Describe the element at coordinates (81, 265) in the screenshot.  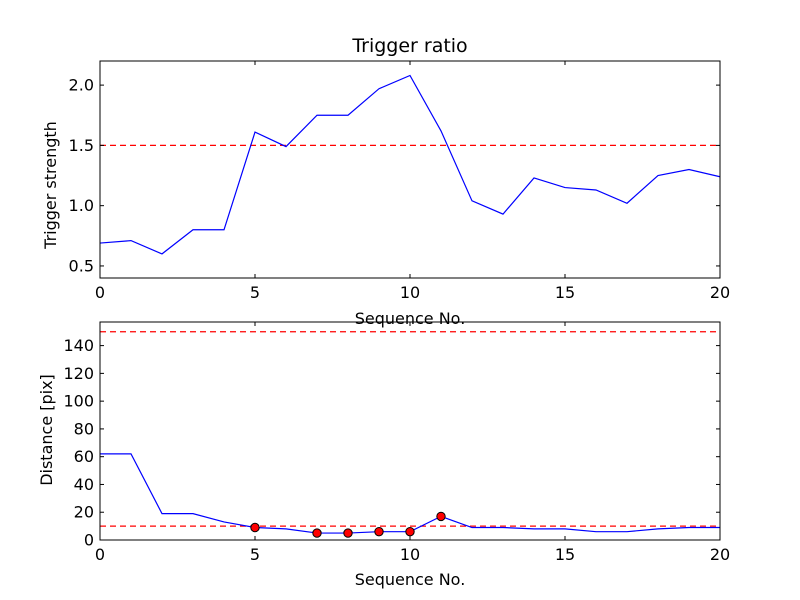
I see `y-tick-label: 0.5` at that location.